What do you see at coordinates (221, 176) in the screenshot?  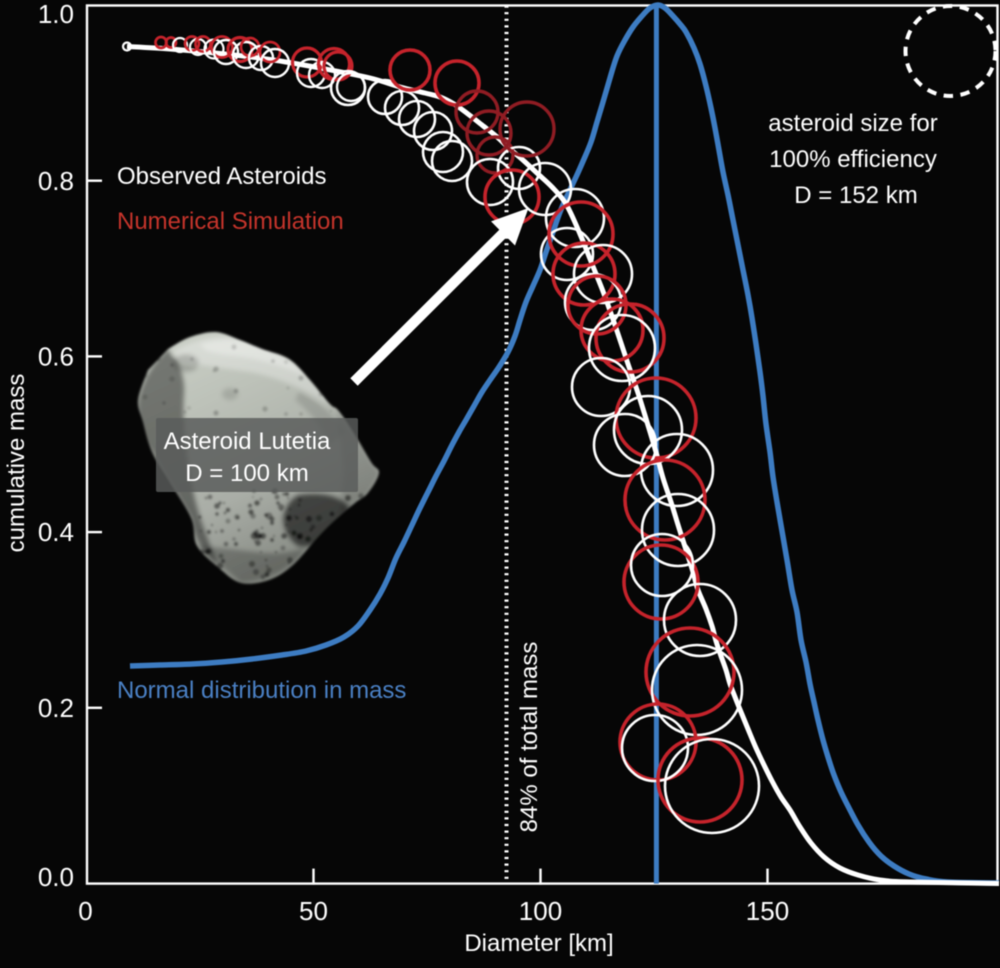 I see `svg-text: Observed Asteroids` at bounding box center [221, 176].